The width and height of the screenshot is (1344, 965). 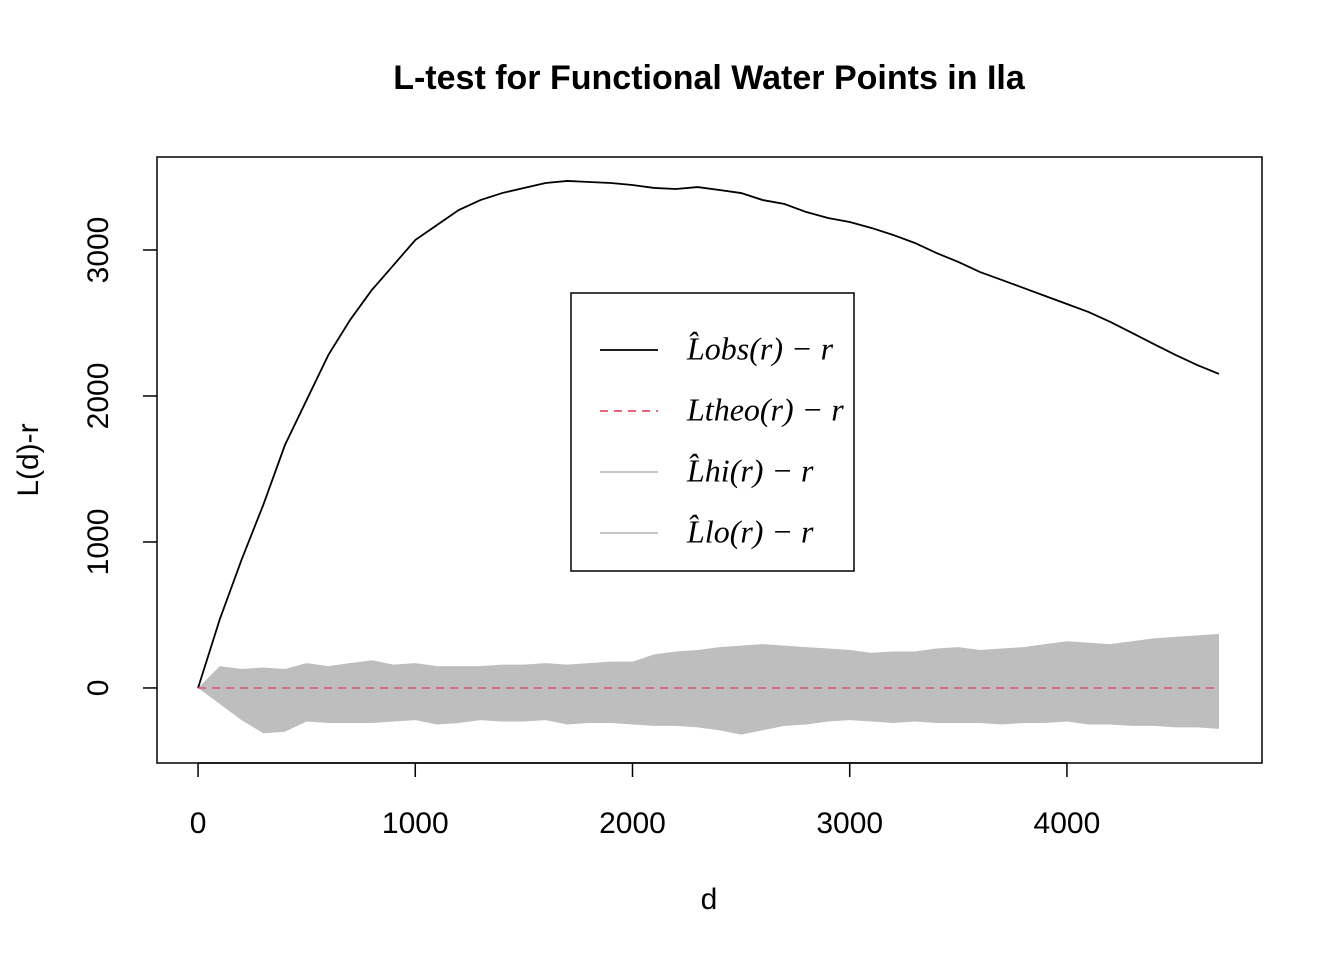 What do you see at coordinates (98, 688) in the screenshot?
I see `y-tick-label: 0` at bounding box center [98, 688].